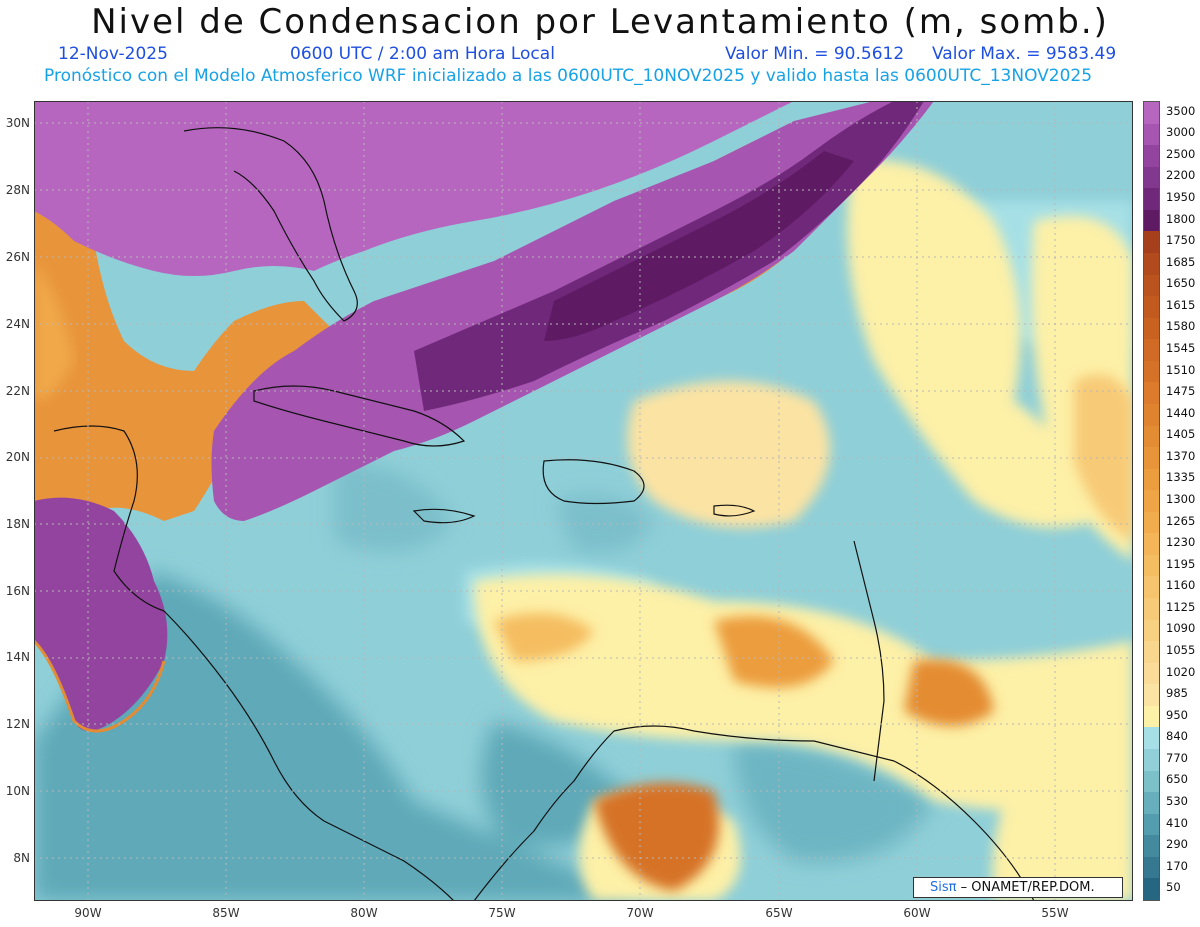  Describe the element at coordinates (17, 524) in the screenshot. I see `lat-label: 18N` at that location.